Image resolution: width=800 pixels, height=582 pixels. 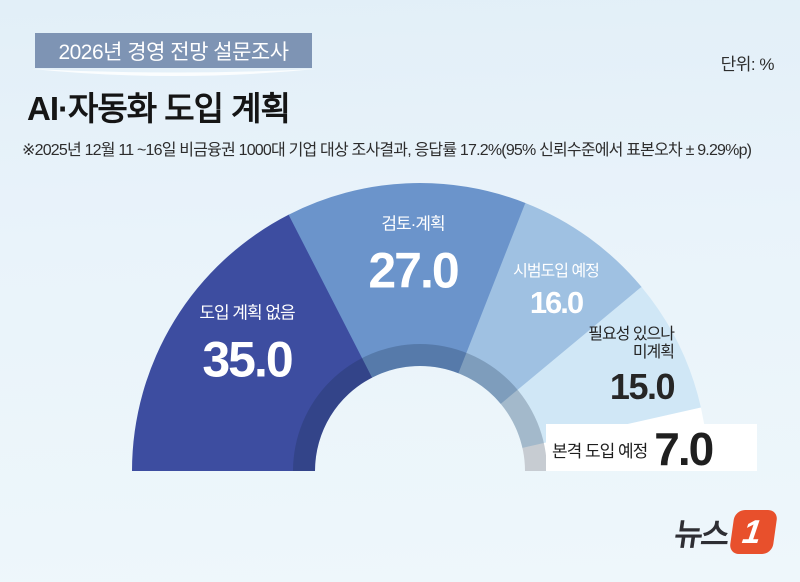 What do you see at coordinates (684, 448) in the screenshot?
I see `segment-value: 7.0` at bounding box center [684, 448].